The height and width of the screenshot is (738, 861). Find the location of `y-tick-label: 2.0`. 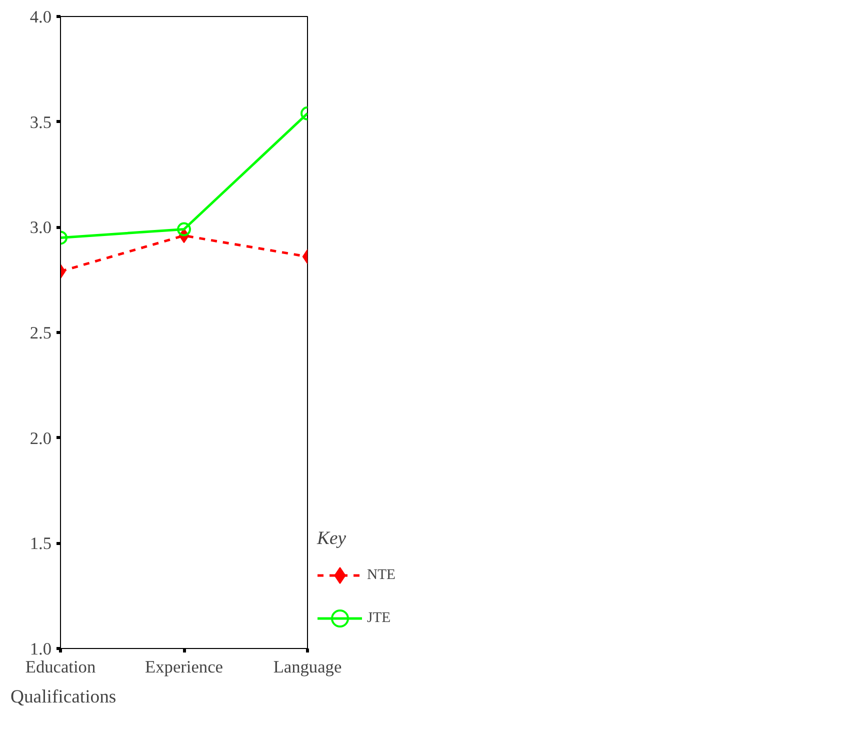

y-tick-label: 2.0 is located at coordinates (41, 438).